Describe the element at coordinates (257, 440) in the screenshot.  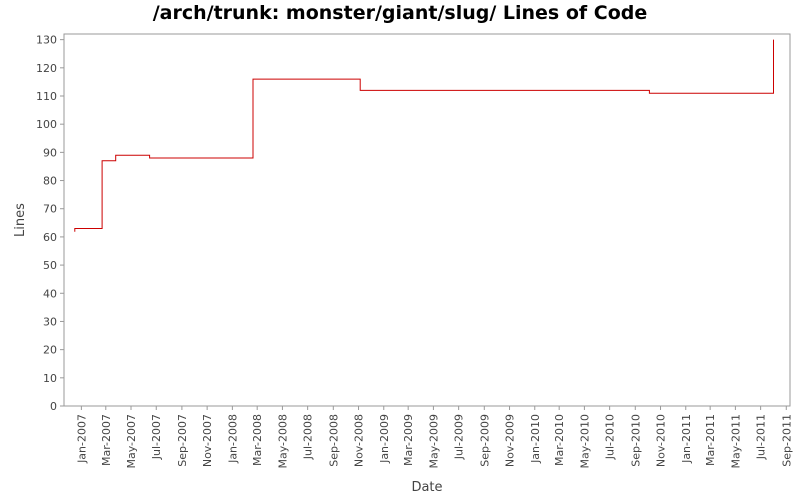
I see `x-tick-label: Mar-2008` at that location.